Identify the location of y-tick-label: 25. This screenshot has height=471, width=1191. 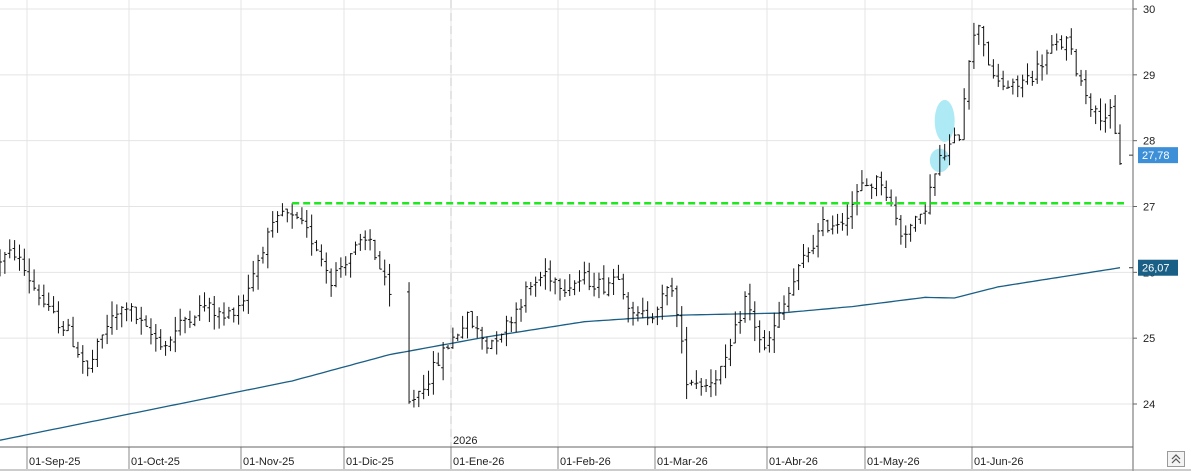
(1149, 339).